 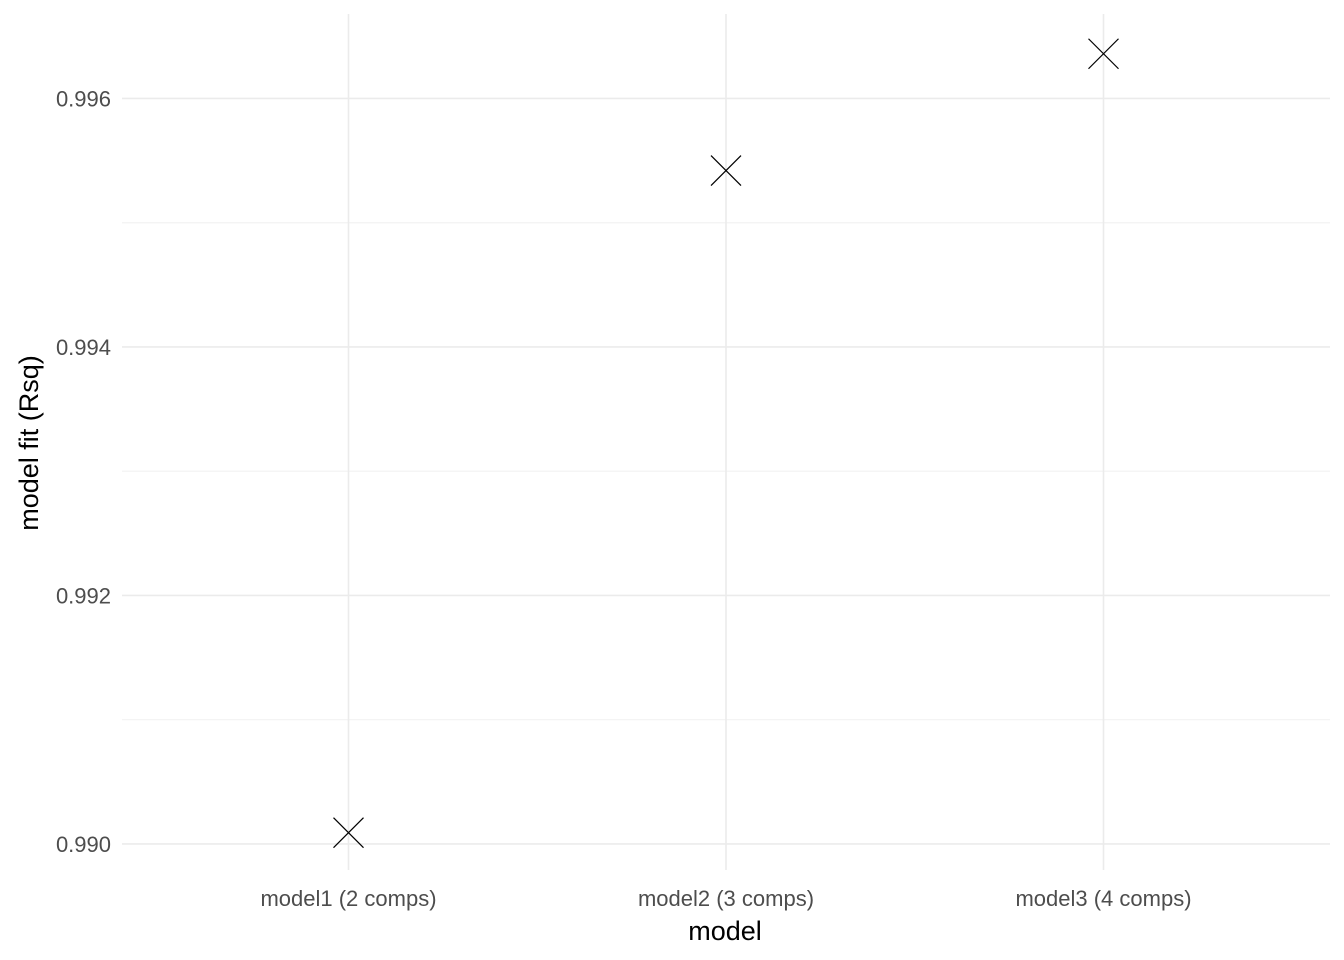 What do you see at coordinates (83, 347) in the screenshot?
I see `y-tick-label-2: 0.994` at bounding box center [83, 347].